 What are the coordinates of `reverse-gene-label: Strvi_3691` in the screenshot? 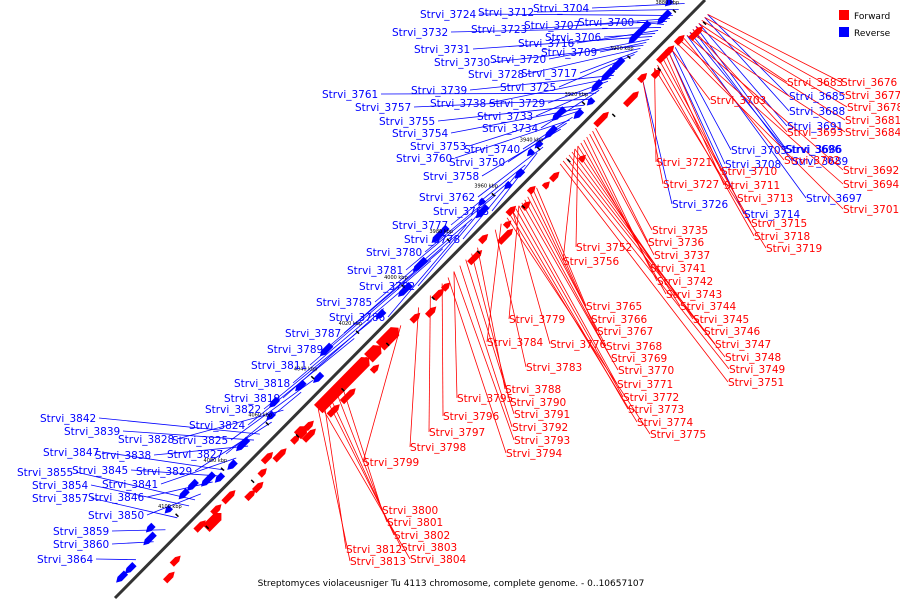 It's located at (815, 127).